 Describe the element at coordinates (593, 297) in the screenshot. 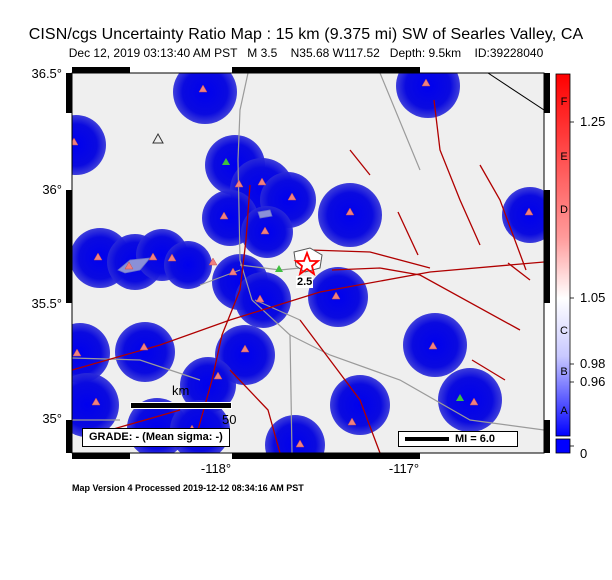

I see `cb-value-105: 1.05` at that location.